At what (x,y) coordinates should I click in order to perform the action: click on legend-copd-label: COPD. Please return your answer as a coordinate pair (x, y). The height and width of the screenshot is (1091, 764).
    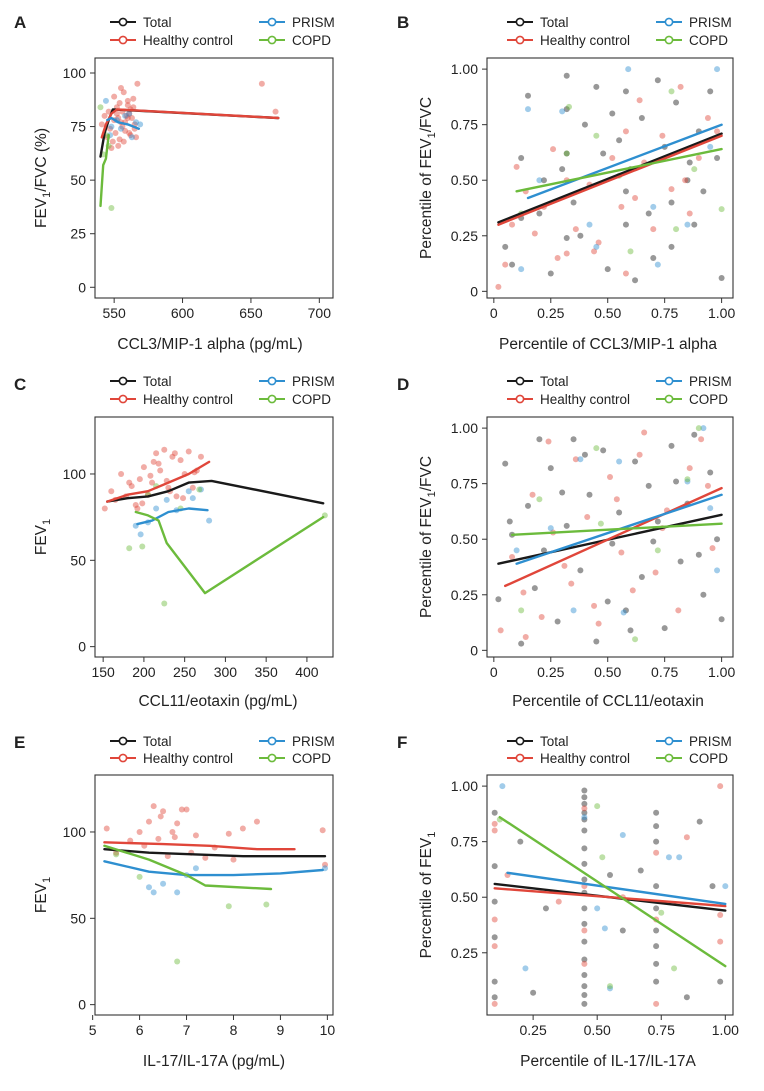
    Looking at the image, I should click on (311, 399).